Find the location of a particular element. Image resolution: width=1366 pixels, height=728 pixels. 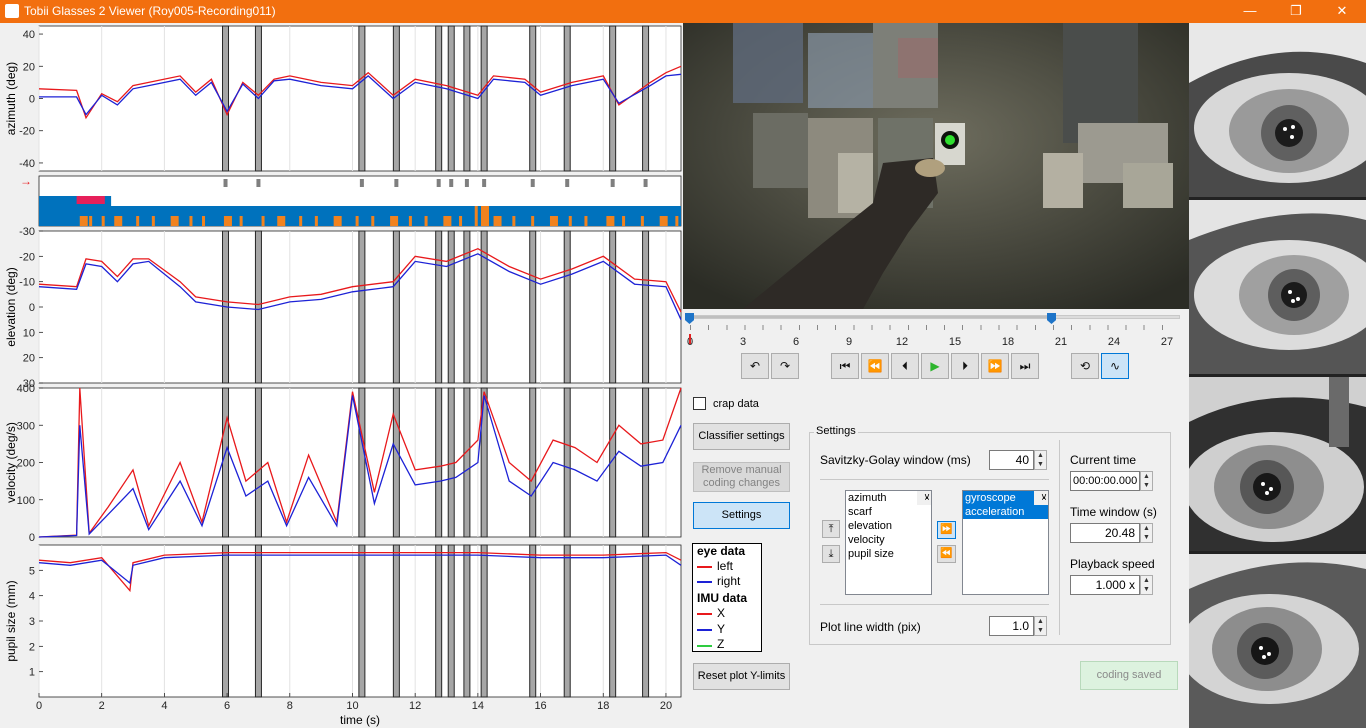

elevation-ylabel: elevation (deg) is located at coordinates (11, 306).